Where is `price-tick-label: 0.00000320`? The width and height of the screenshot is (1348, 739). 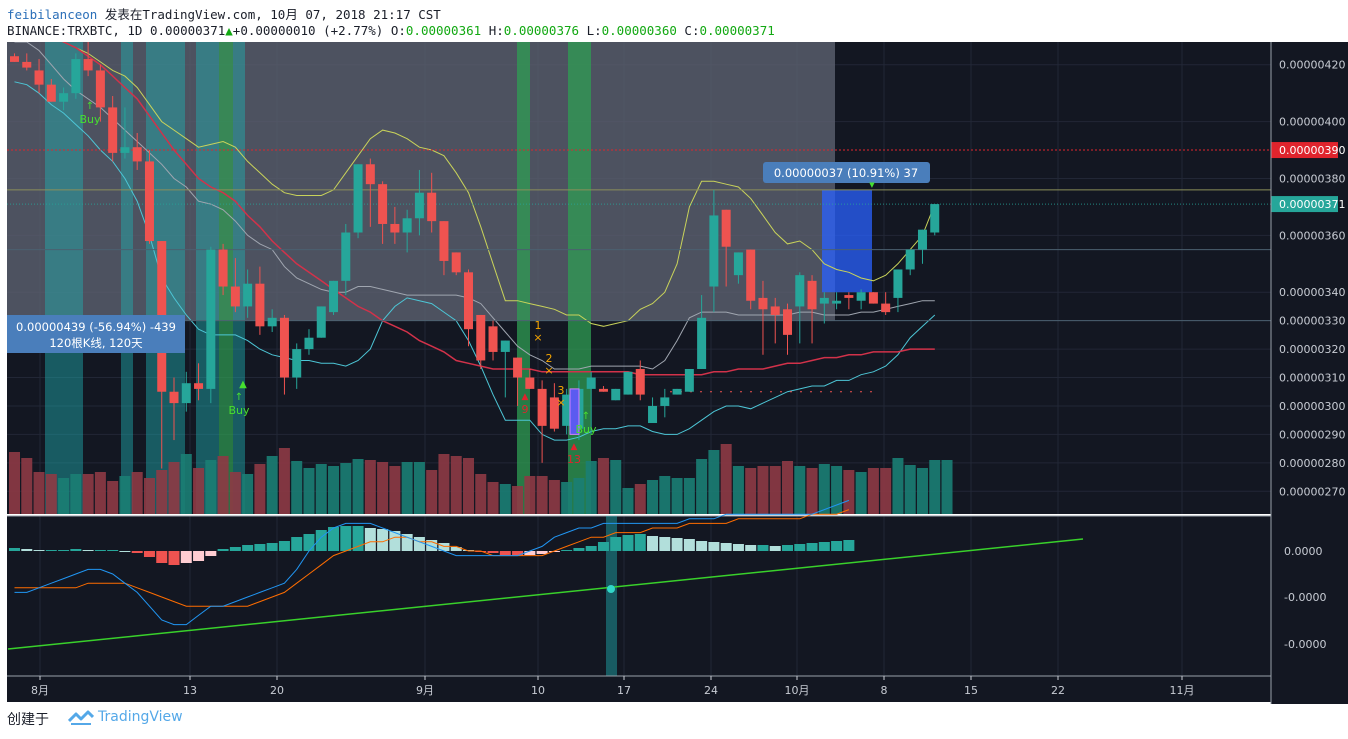
price-tick-label: 0.00000320 is located at coordinates (1312, 349).